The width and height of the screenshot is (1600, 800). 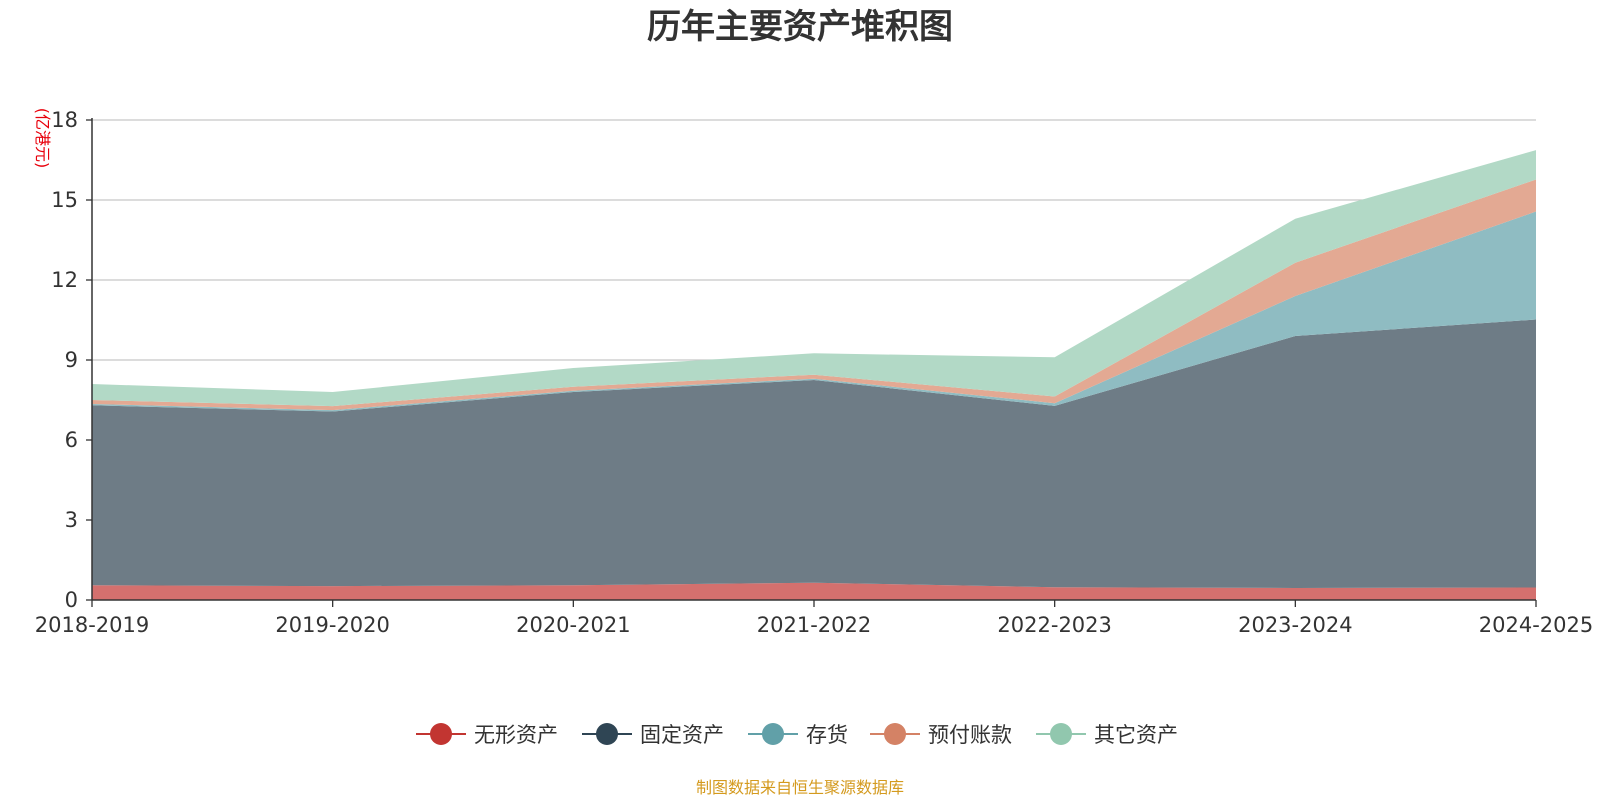 I want to click on legend: 无形资产 固定资产 存货 预付账款 其它资产, so click(x=797, y=735).